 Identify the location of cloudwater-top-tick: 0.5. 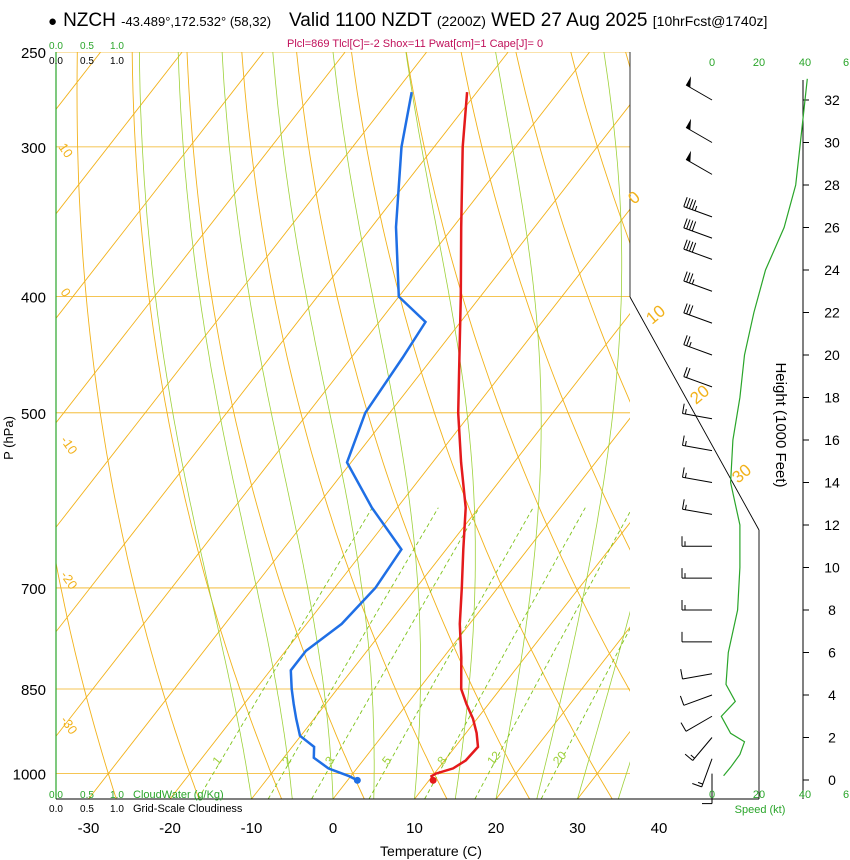
(87, 46).